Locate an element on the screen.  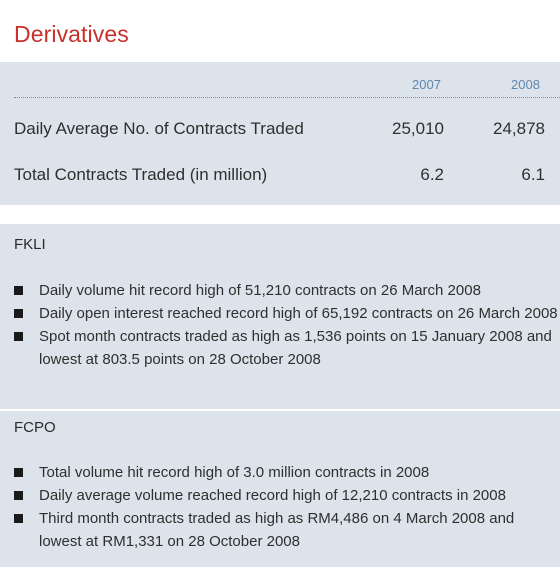
row-value-total-contracts-2007: 6.2 is located at coordinates (432, 174).